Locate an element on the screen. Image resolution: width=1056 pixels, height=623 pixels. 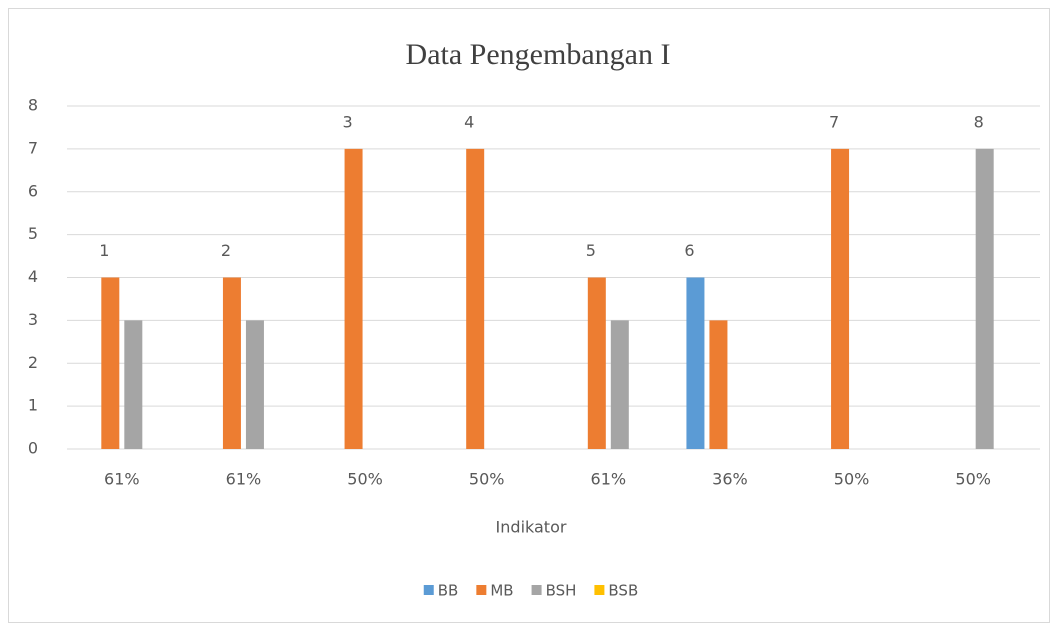
legend-label: BSB is located at coordinates (623, 591).